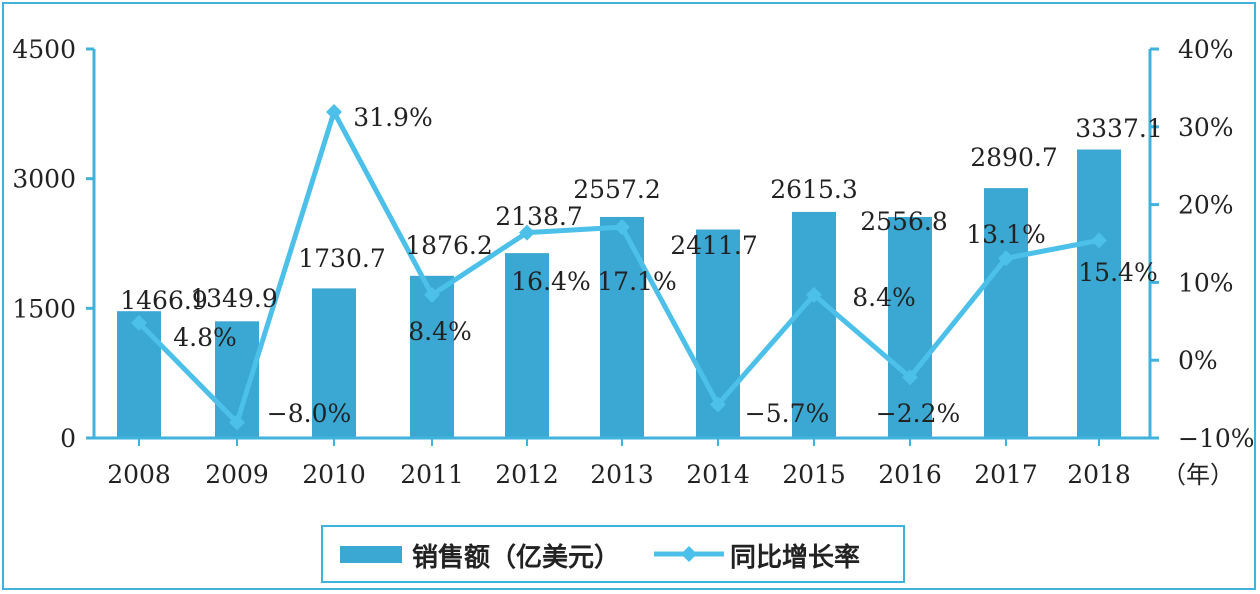 This screenshot has height=594, width=1260. Describe the element at coordinates (527, 345) in the screenshot. I see `bar-2012` at that location.